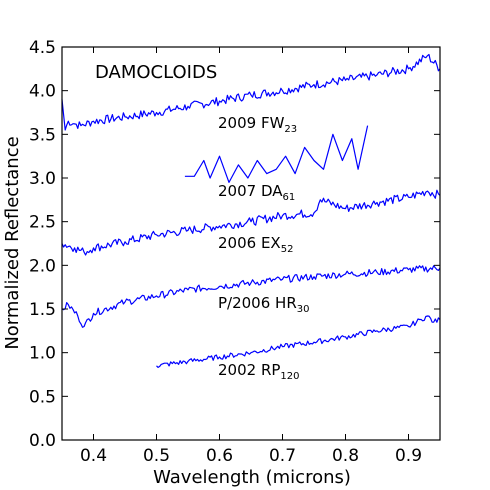 The image size is (490, 490). What do you see at coordinates (42, 397) in the screenshot?
I see `y-tick-label: 0.5` at bounding box center [42, 397].